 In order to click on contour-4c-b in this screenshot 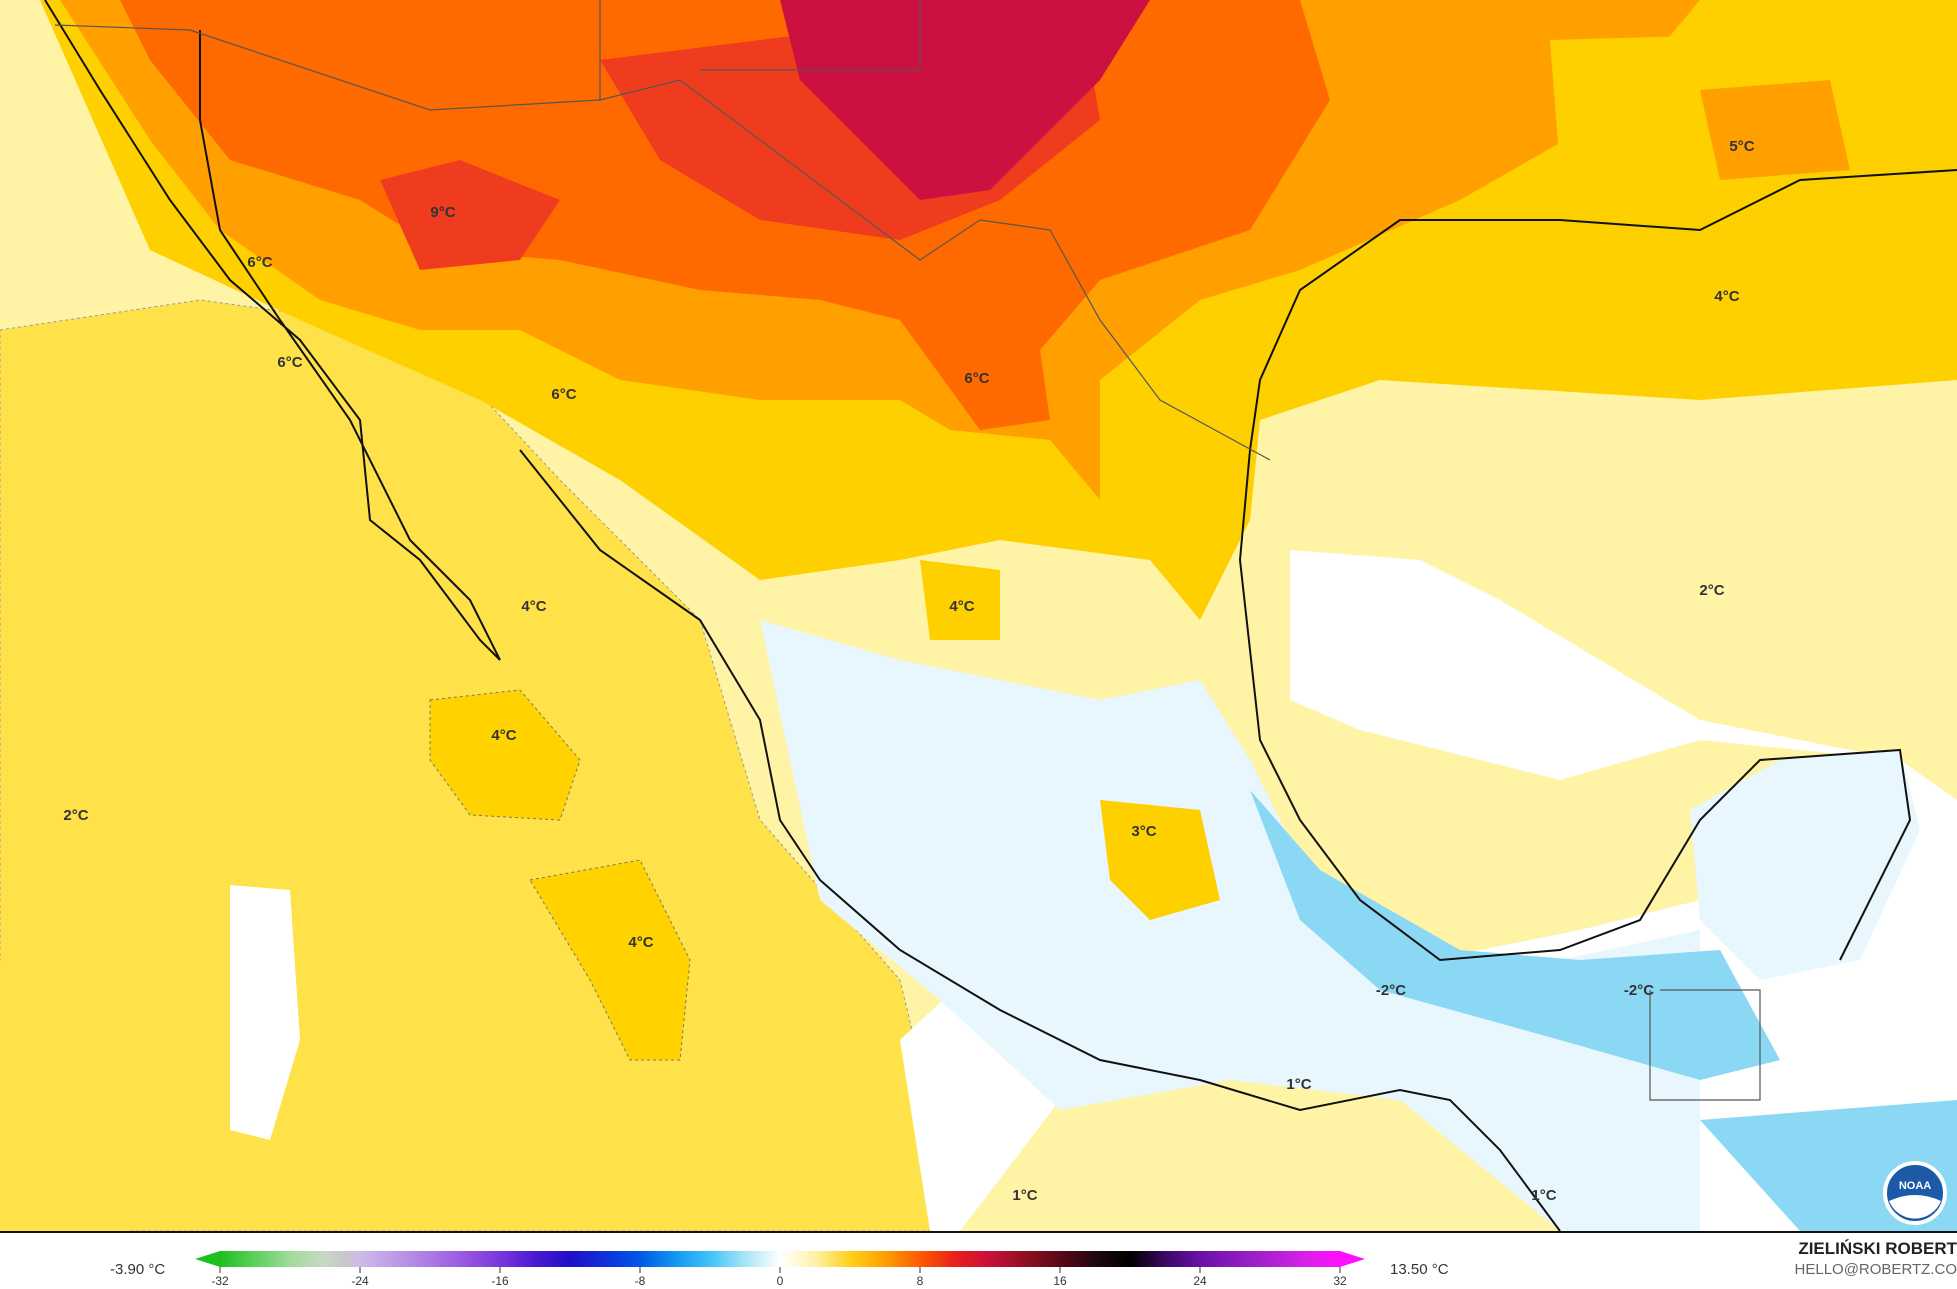, I will do `click(610, 960)`.